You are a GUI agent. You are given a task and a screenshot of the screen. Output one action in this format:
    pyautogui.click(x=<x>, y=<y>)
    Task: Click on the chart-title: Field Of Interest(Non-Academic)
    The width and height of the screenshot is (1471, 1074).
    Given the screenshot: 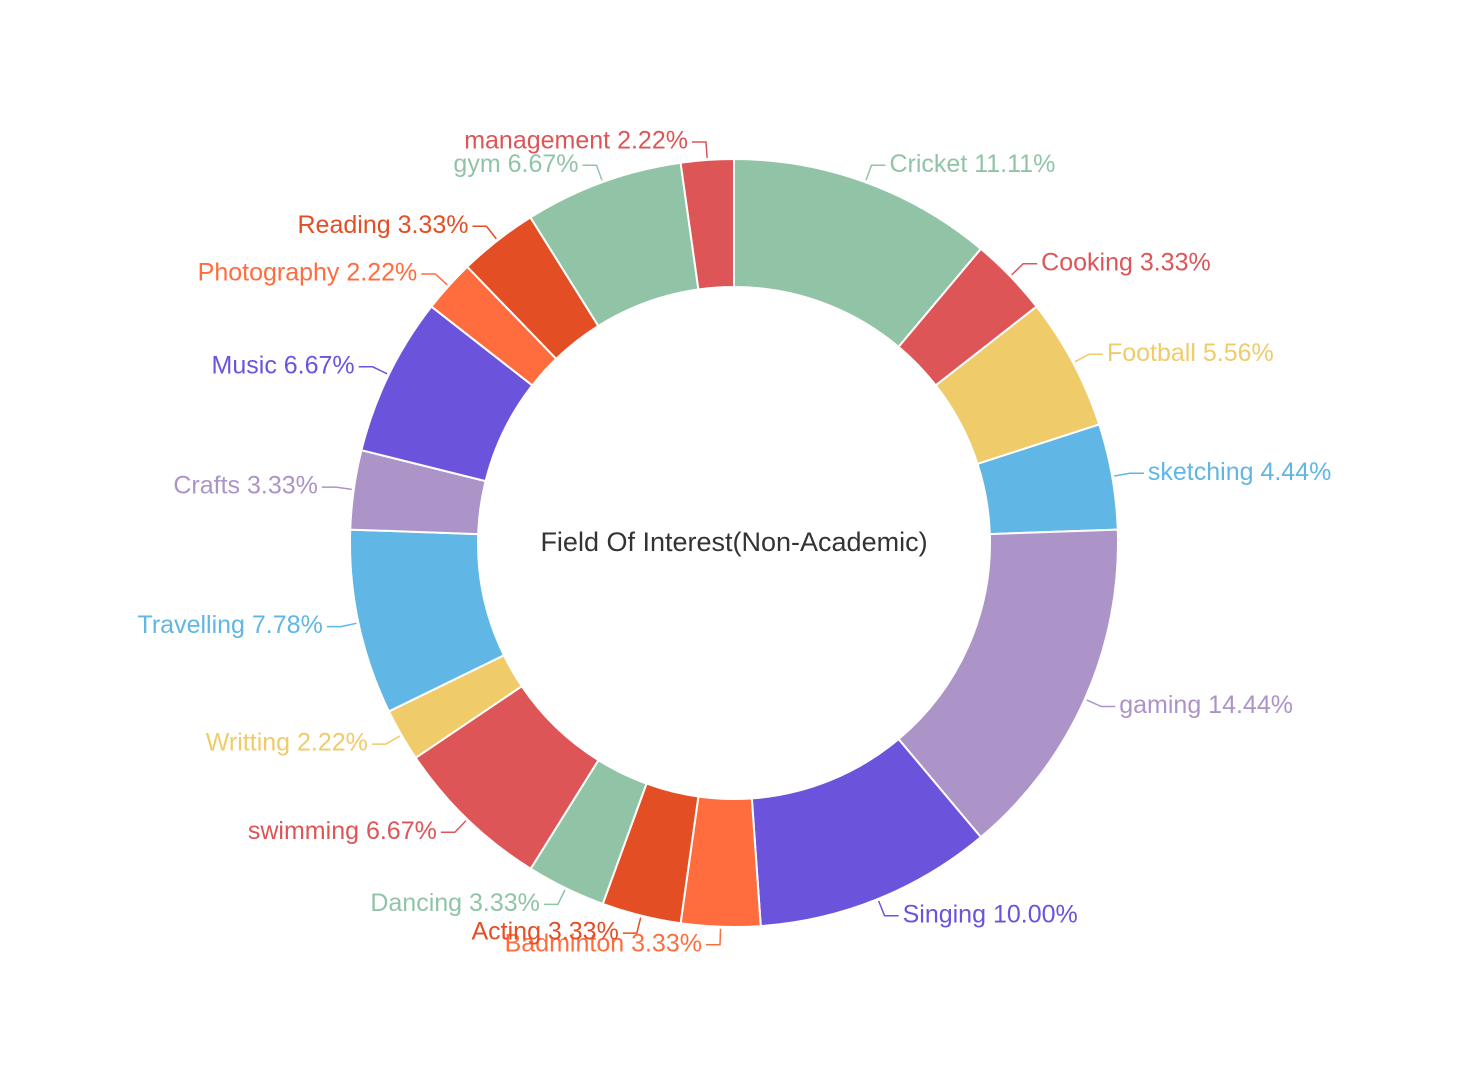 What is the action you would take?
    pyautogui.click(x=733, y=542)
    